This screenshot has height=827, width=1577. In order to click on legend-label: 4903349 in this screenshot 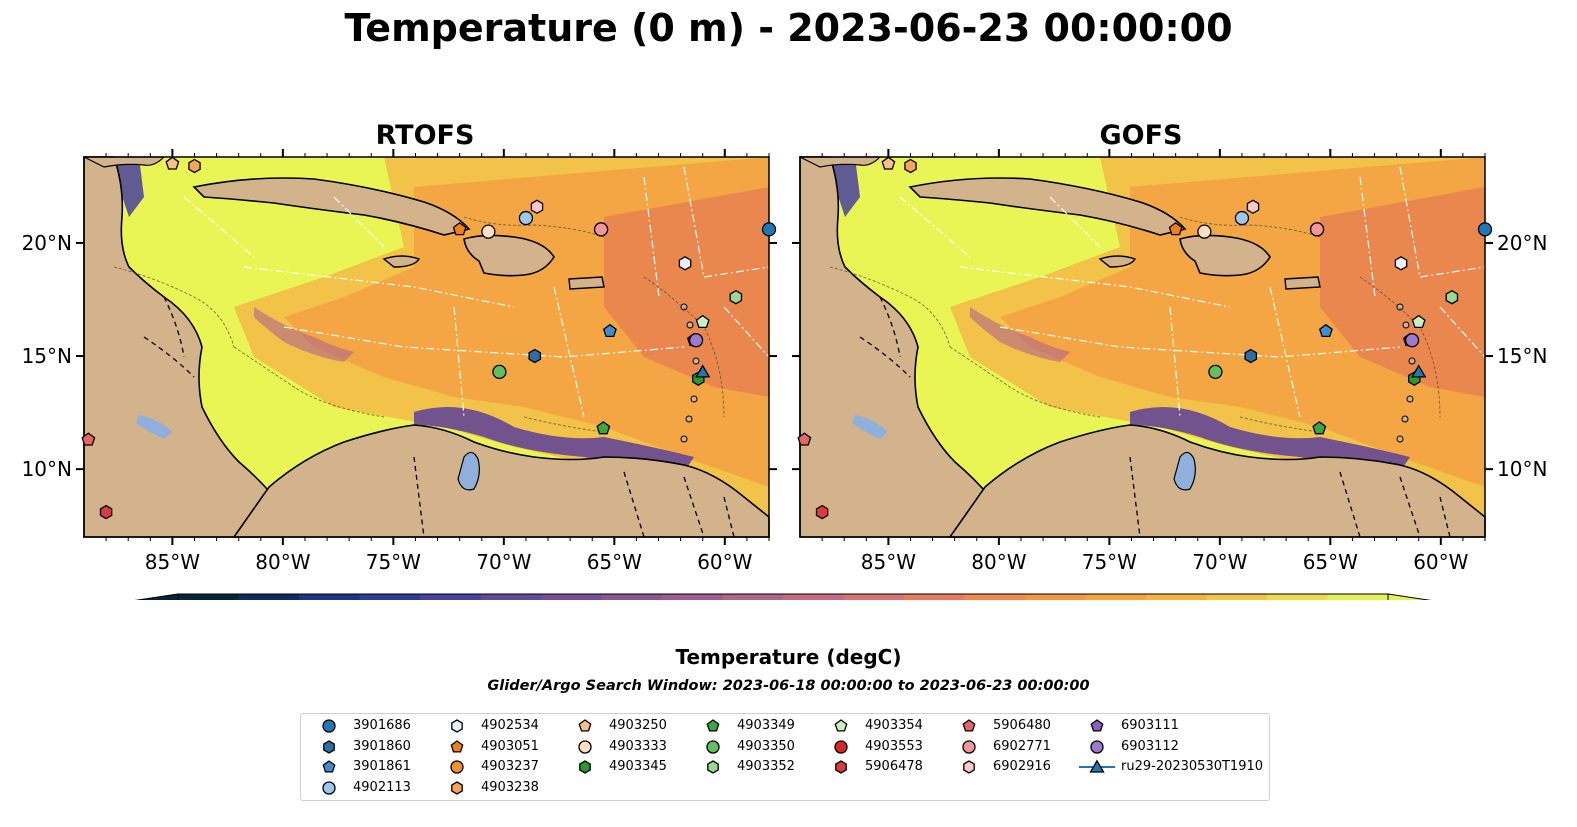, I will do `click(766, 725)`.